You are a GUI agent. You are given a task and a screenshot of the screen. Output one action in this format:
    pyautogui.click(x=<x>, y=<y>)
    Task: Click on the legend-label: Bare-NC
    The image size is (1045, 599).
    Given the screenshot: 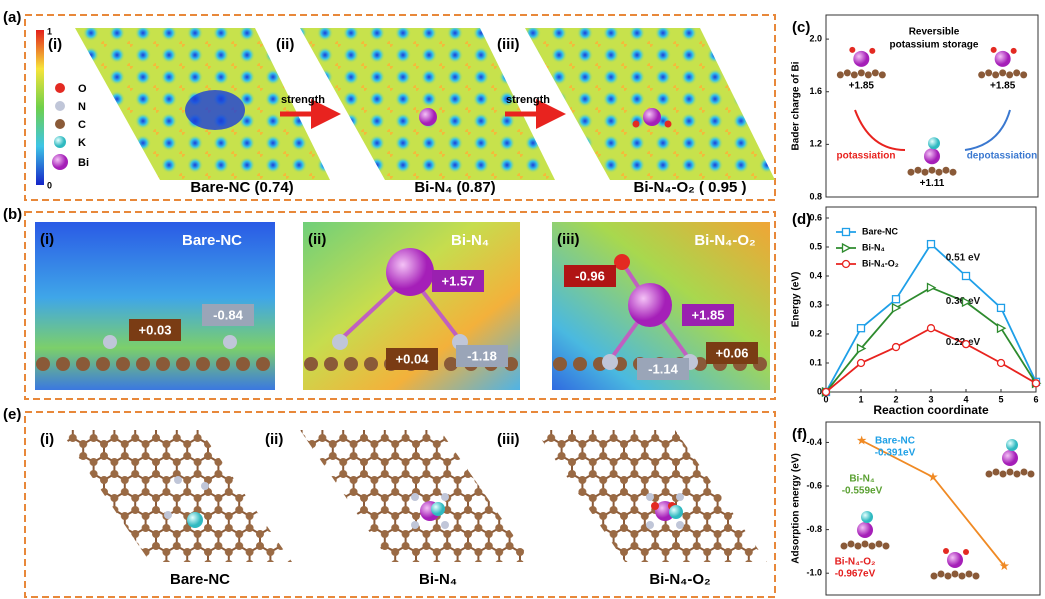 What is the action you would take?
    pyautogui.click(x=880, y=231)
    